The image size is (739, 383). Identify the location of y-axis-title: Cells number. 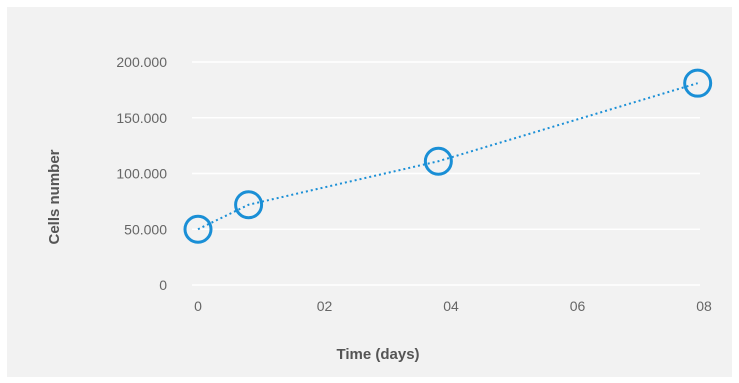
(54, 196).